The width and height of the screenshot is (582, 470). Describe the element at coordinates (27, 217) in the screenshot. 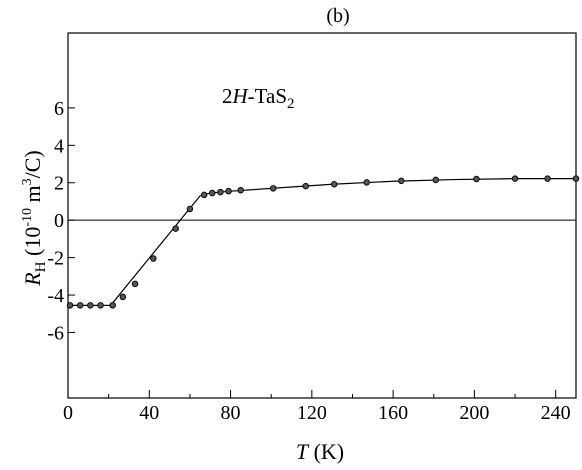

I see `y-axis-unit-exp: -10` at that location.